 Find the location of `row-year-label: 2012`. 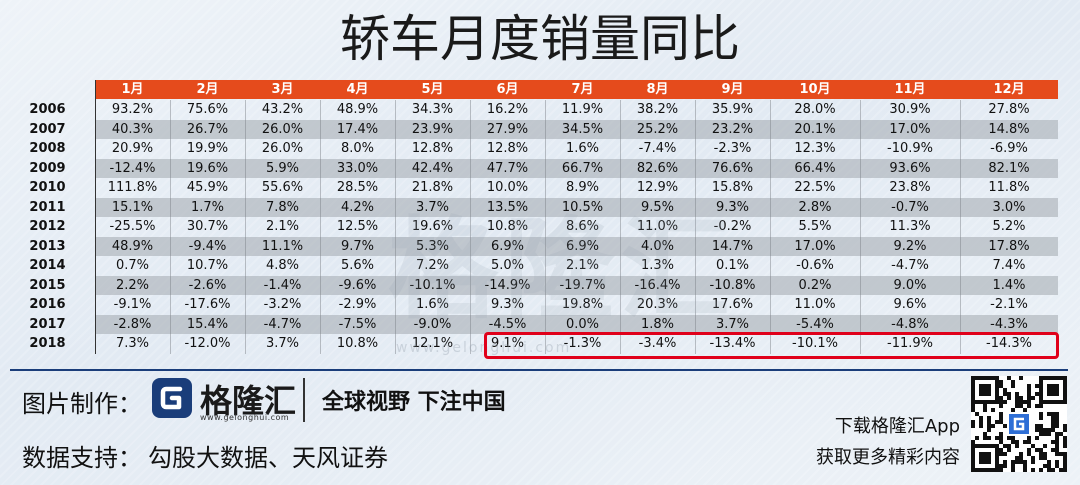

row-year-label: 2012 is located at coordinates (47, 226).